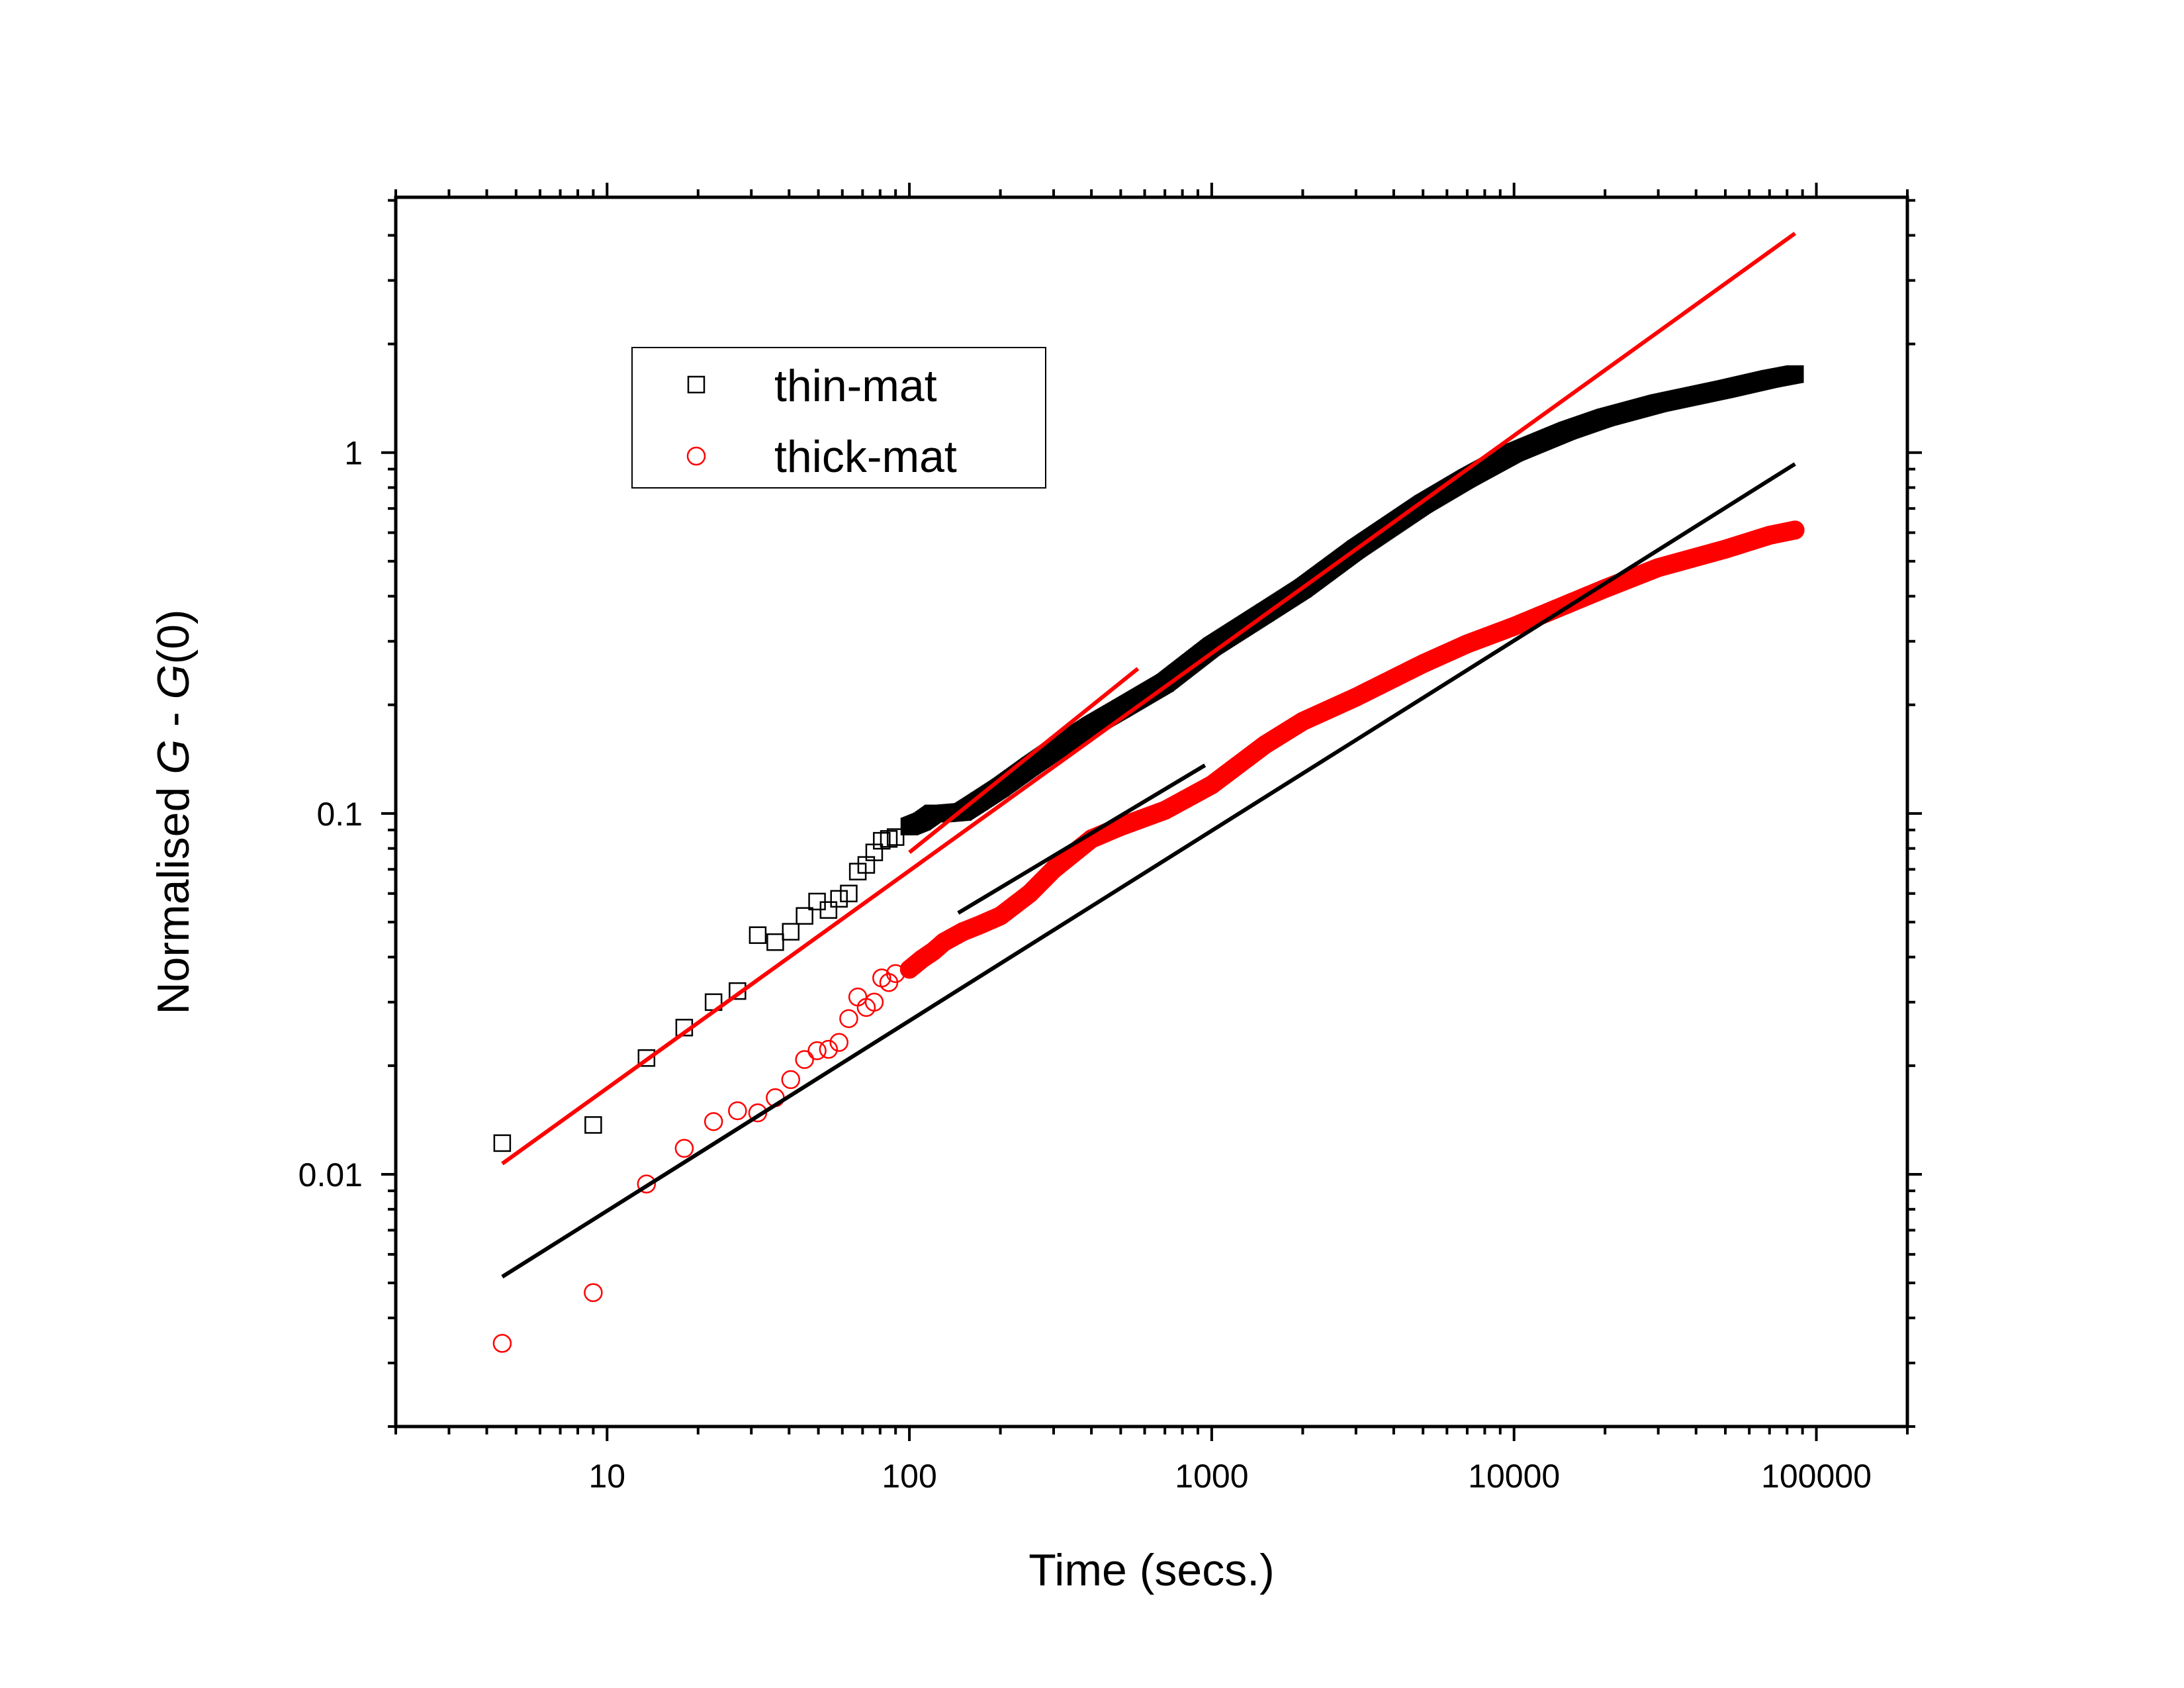 Image resolution: width=2184 pixels, height=1688 pixels. I want to click on y-axis-title-g2: G, so click(173, 682).